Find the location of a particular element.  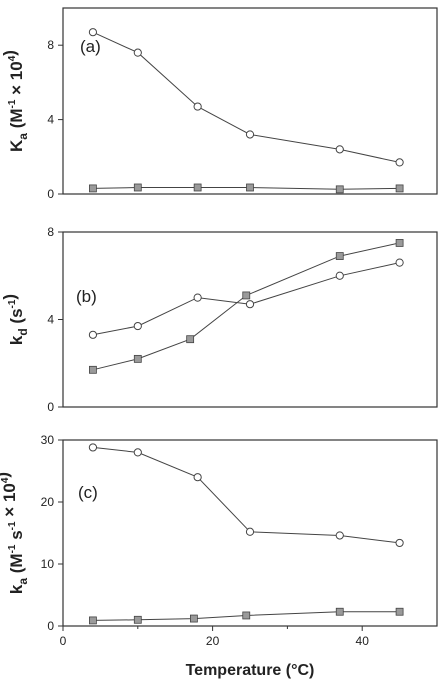

y-axis-label: ka (M-1 s-1 × 104) is located at coordinates (15, 533).